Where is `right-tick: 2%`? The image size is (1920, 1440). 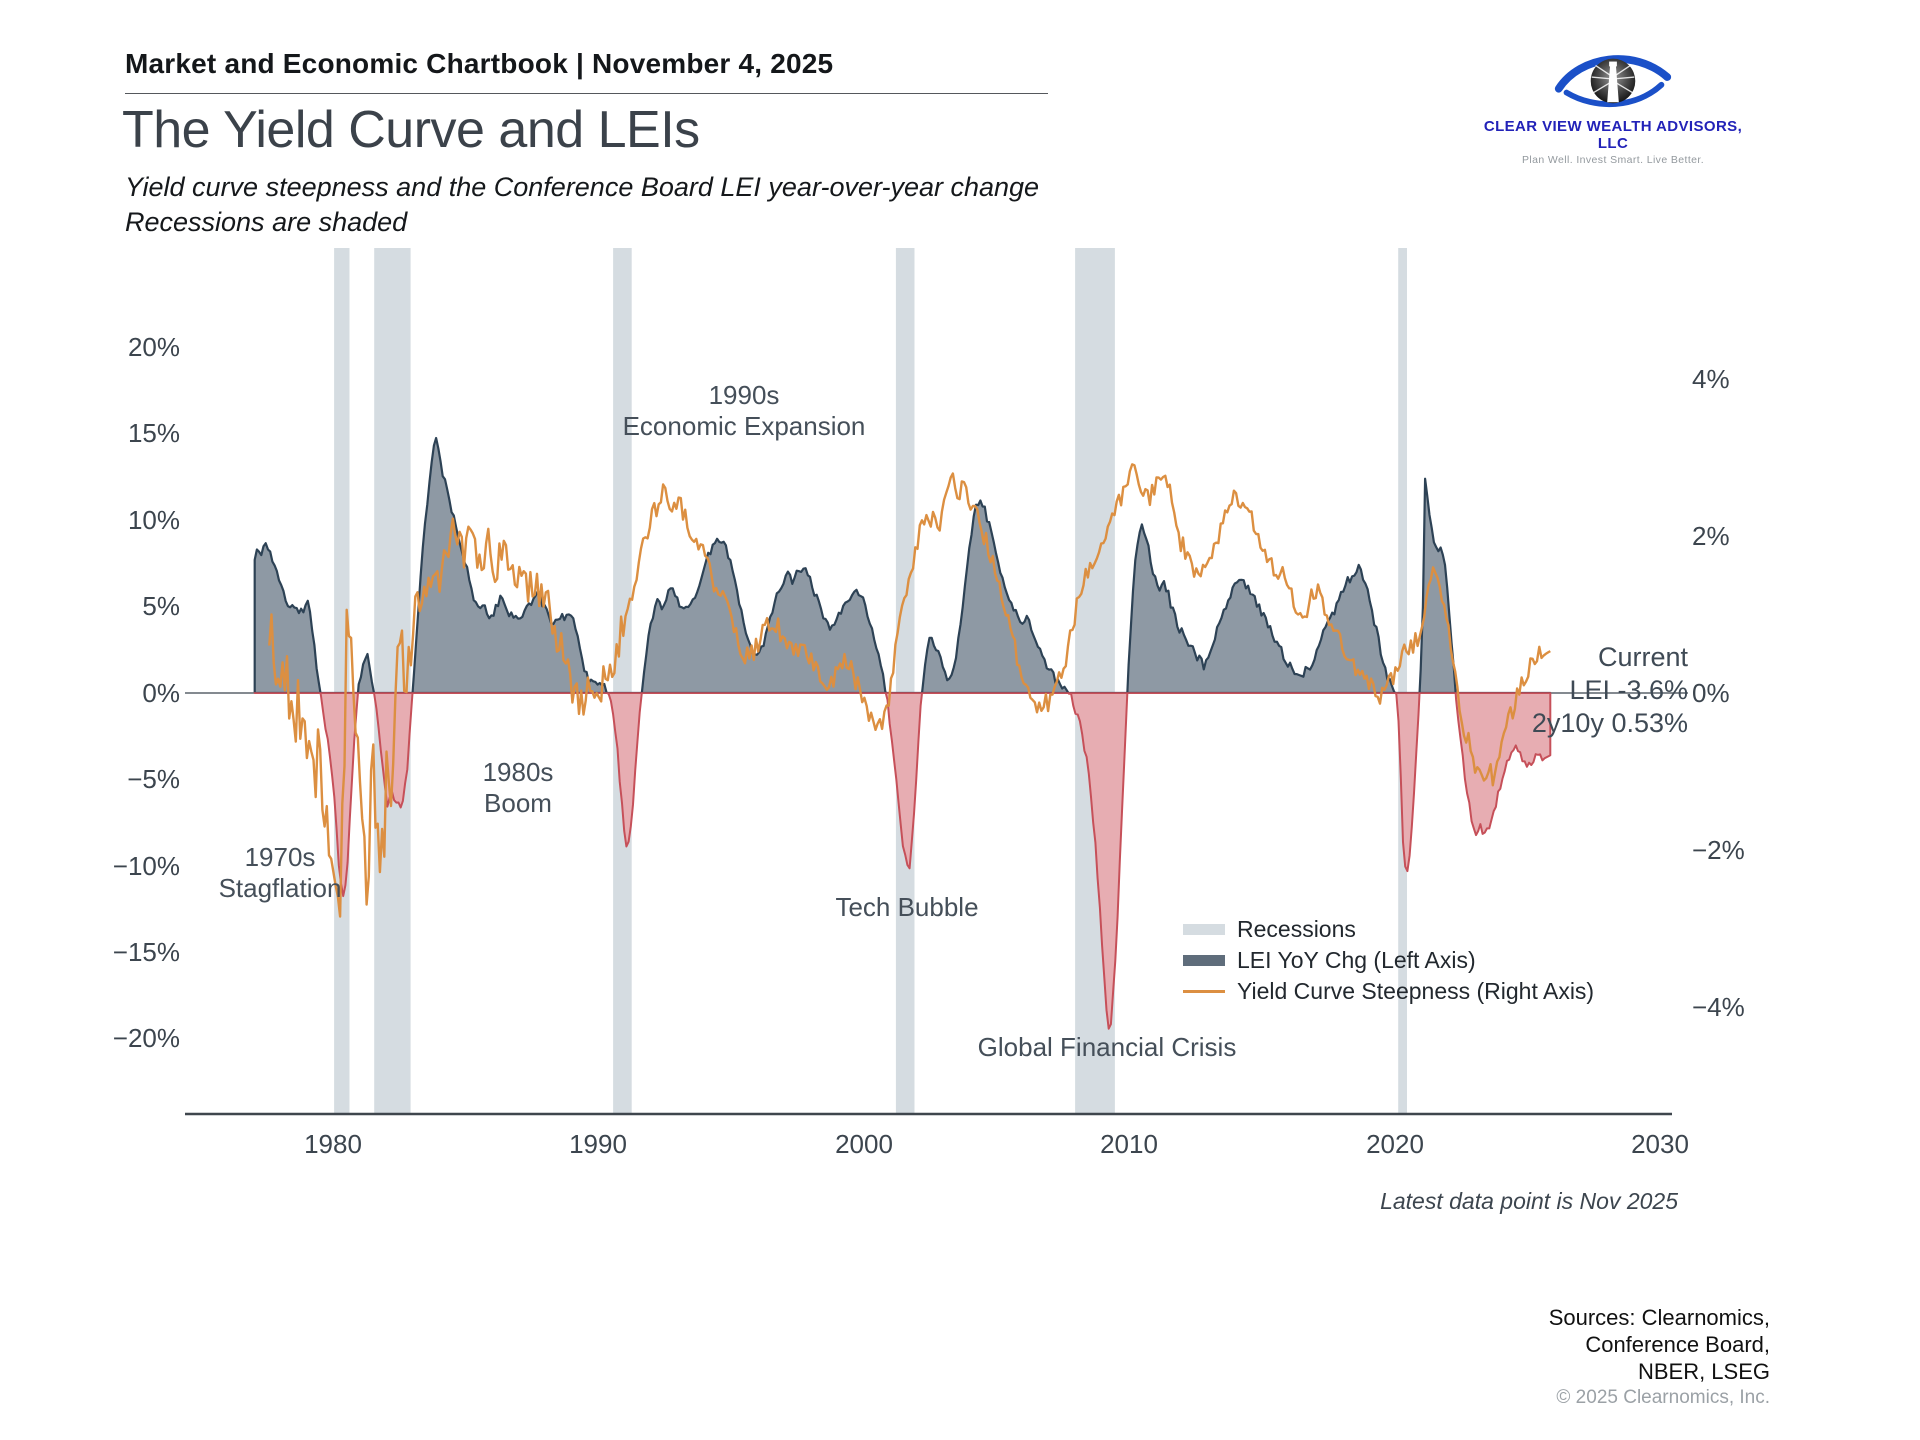
right-tick: 2% is located at coordinates (1711, 536).